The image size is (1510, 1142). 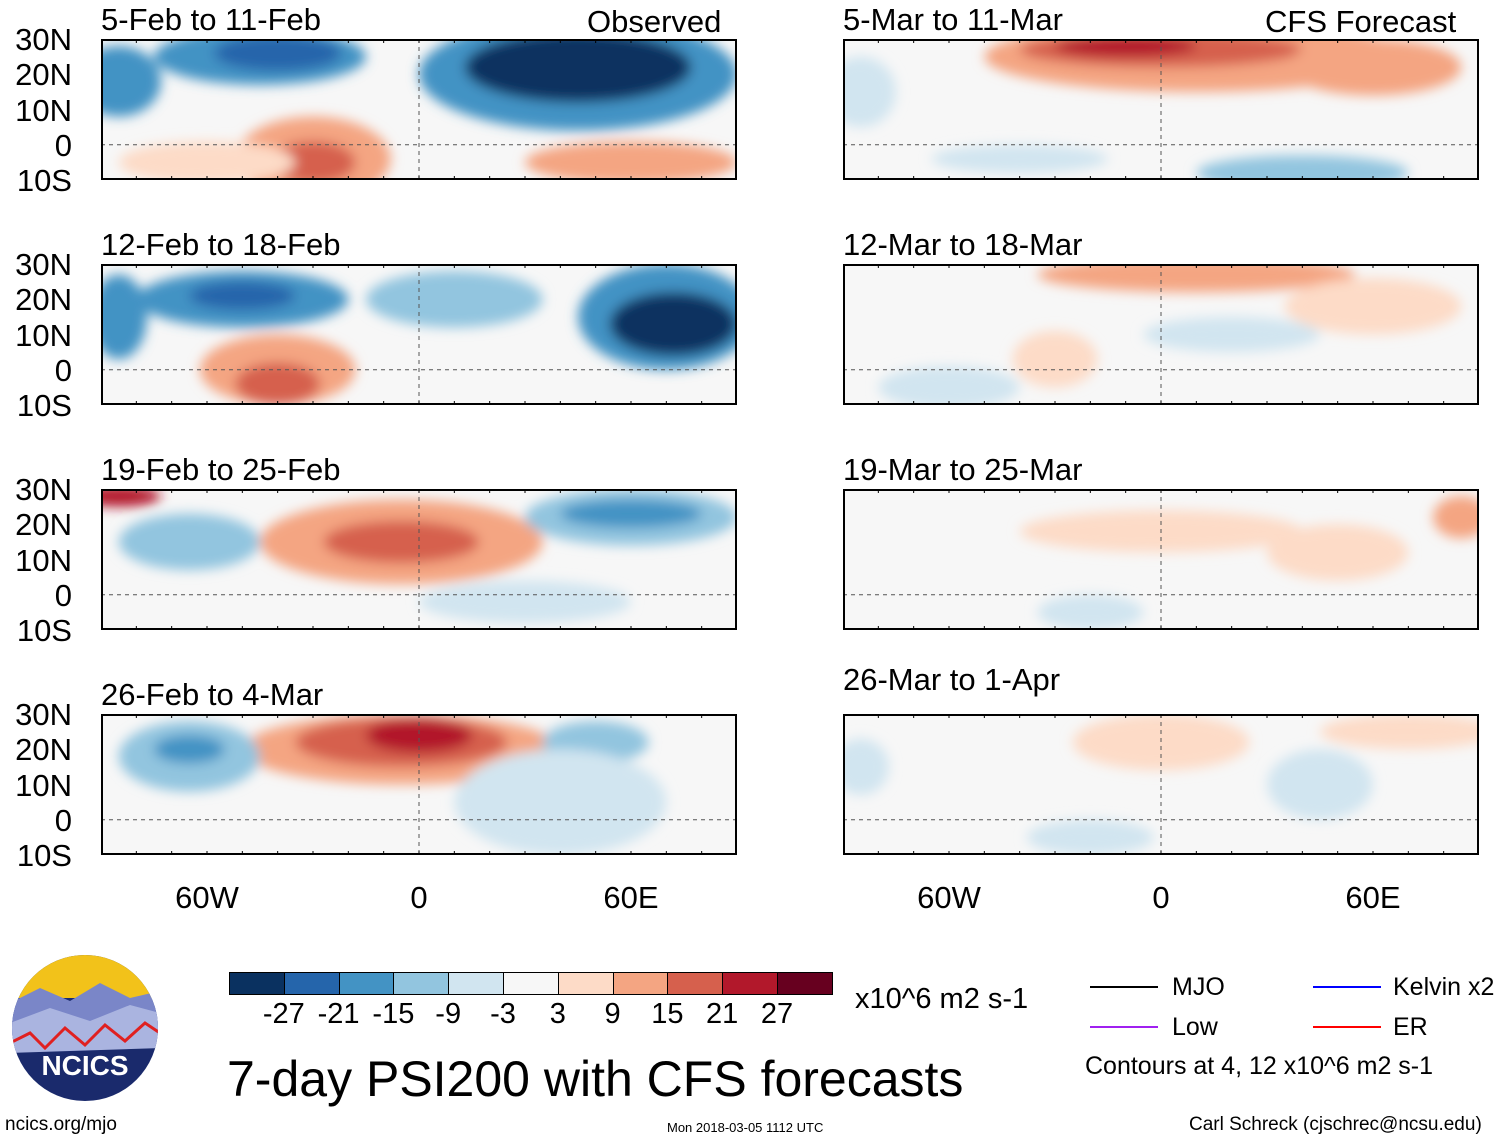 What do you see at coordinates (1195, 1027) in the screenshot?
I see `legend-low: Low` at bounding box center [1195, 1027].